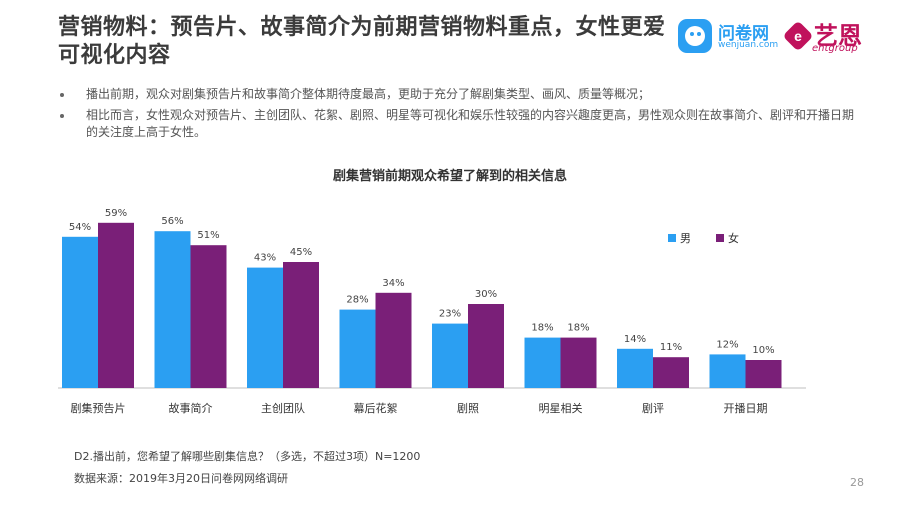 This screenshot has height=506, width=900. I want to click on data-source-note: 数据来源：2019年3月20日问卷网网络调研, so click(181, 478).